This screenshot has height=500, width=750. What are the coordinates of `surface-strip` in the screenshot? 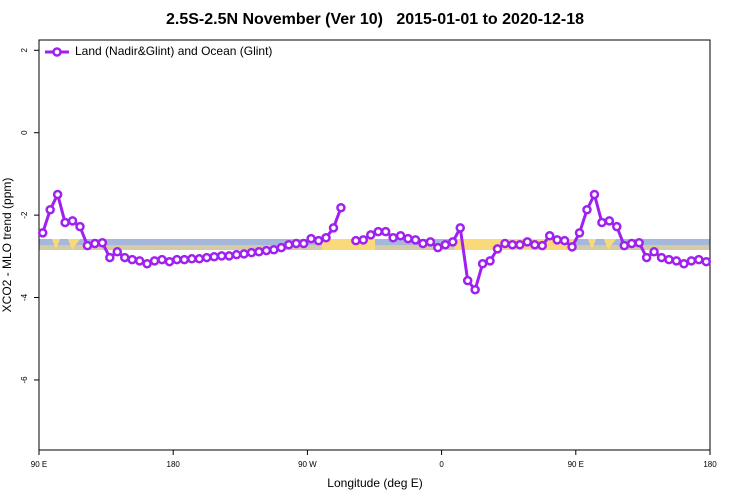 It's located at (374, 244).